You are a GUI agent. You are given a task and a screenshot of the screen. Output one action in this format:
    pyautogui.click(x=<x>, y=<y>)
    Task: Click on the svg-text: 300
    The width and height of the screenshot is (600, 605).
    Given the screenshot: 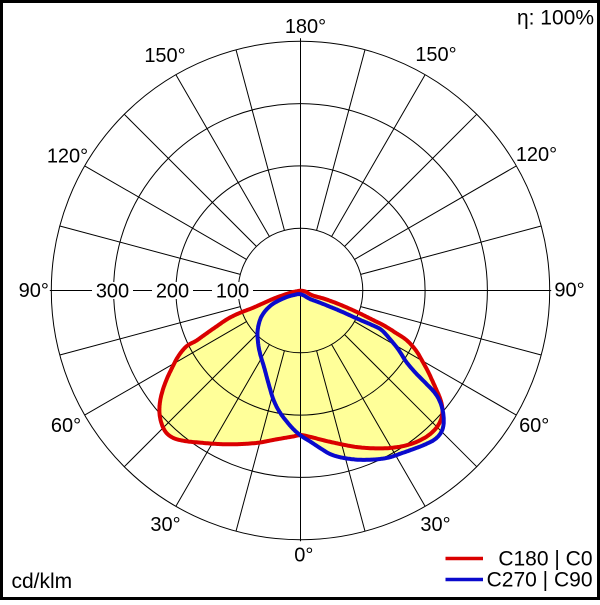 What is the action you would take?
    pyautogui.click(x=112, y=291)
    